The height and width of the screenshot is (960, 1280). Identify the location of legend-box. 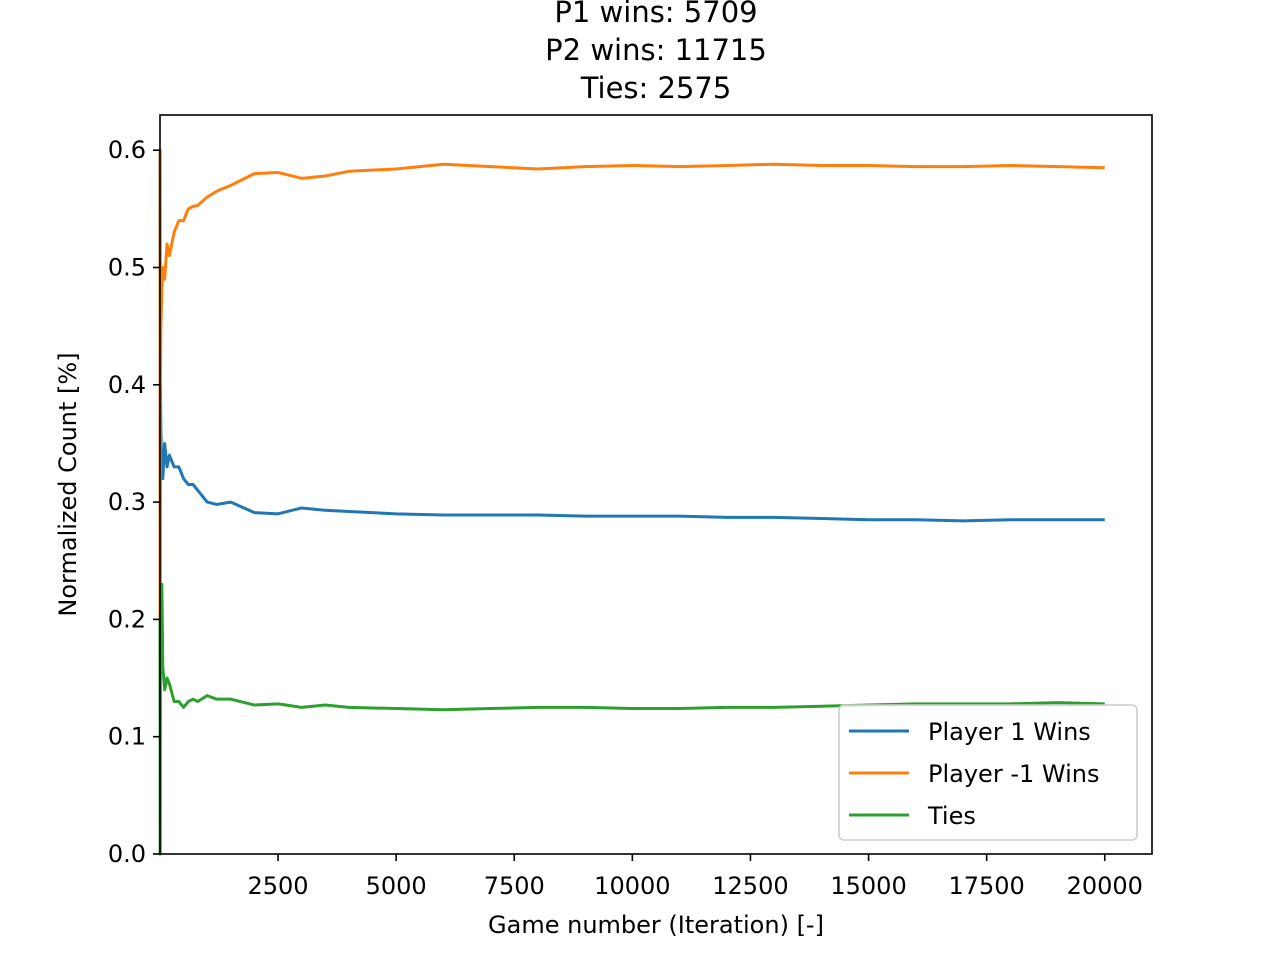
(988, 772).